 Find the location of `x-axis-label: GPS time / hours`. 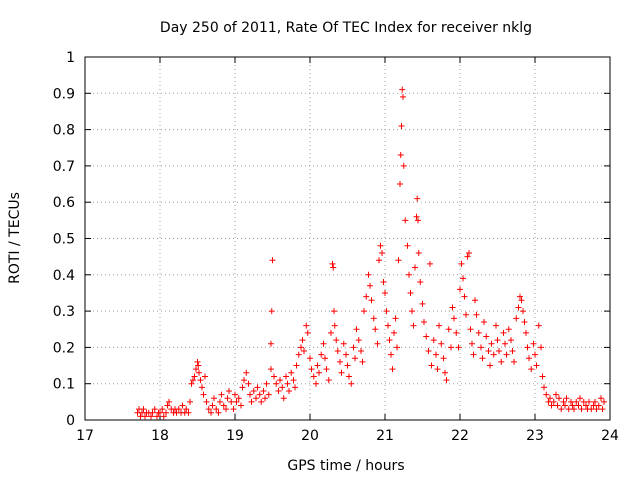

x-axis-label: GPS time / hours is located at coordinates (345, 466).